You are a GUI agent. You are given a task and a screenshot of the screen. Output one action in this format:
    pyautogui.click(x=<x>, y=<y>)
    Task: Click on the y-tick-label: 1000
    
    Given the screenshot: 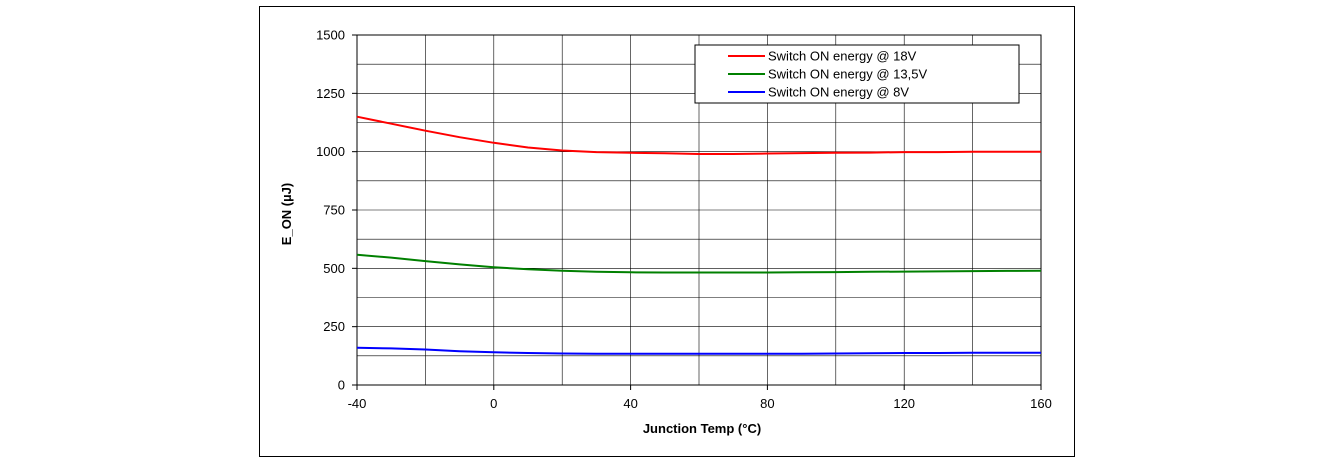 What is the action you would take?
    pyautogui.click(x=330, y=151)
    